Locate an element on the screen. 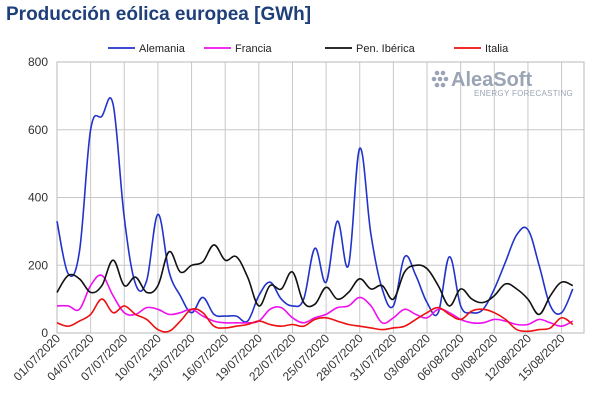  legend-label-alemania: Alemania is located at coordinates (162, 49).